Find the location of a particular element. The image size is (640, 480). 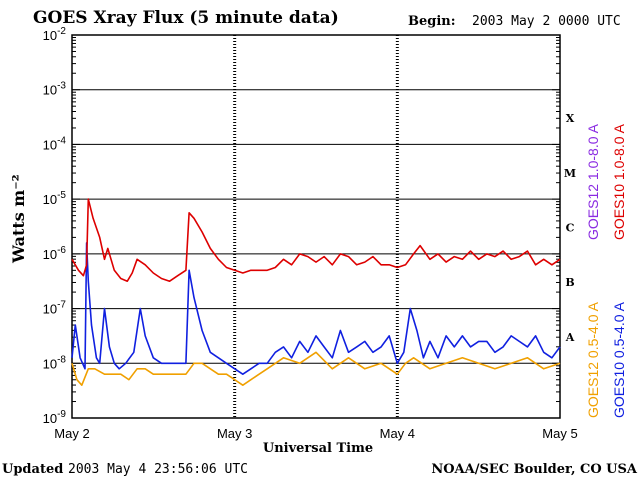

x-axis-label: Universal Time is located at coordinates (318, 448).